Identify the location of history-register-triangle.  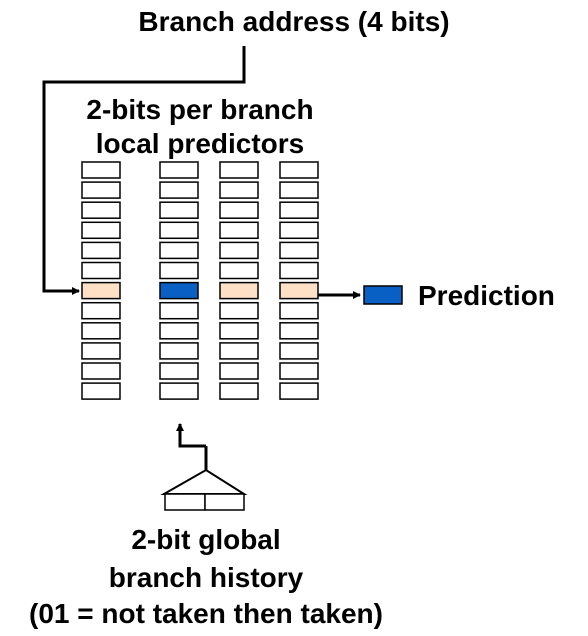
(204, 481).